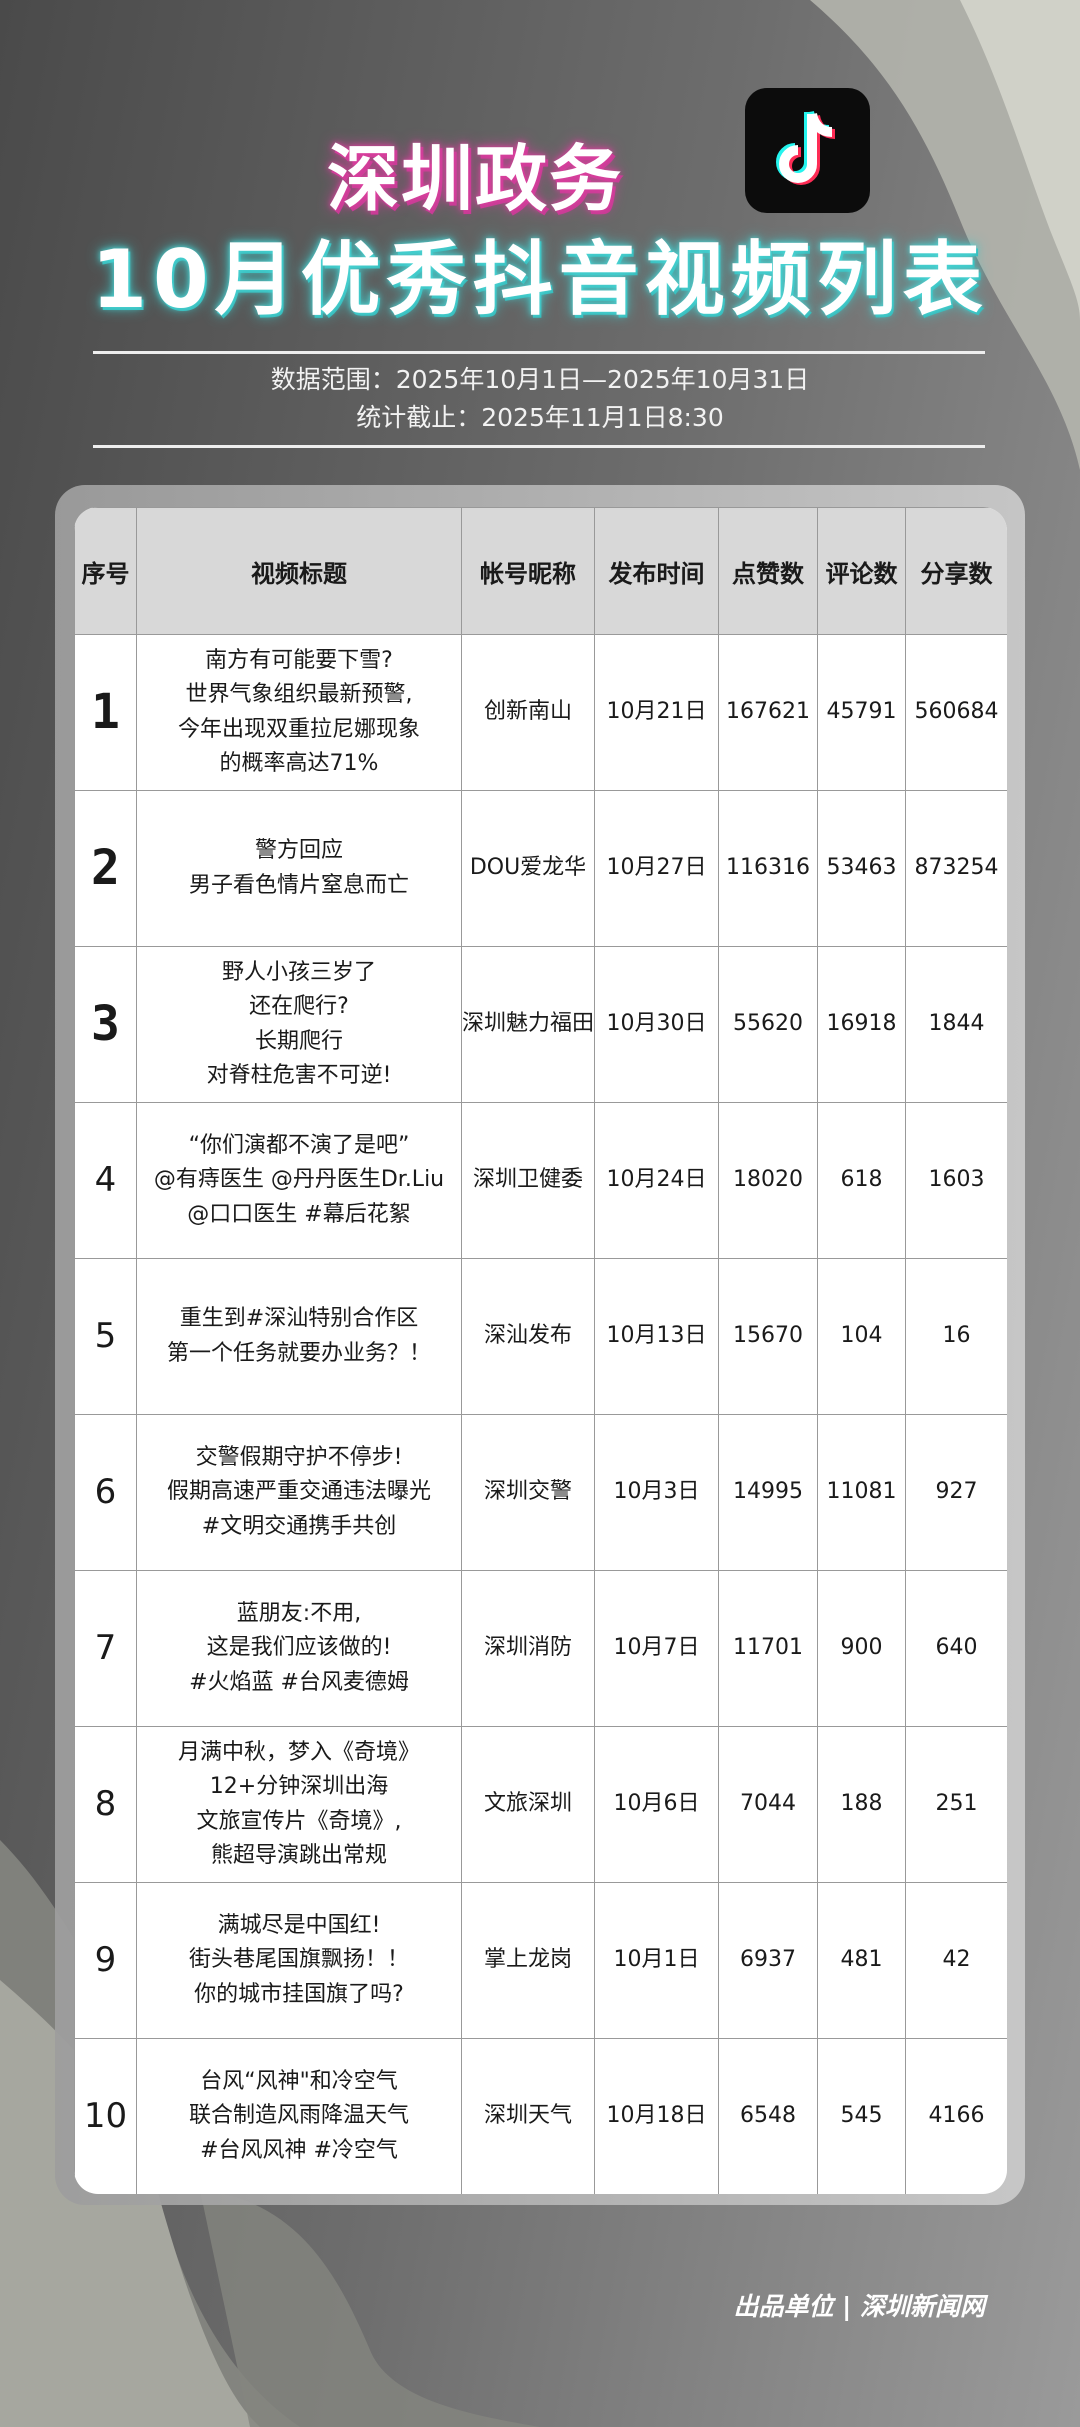 The height and width of the screenshot is (2427, 1080). Describe the element at coordinates (299, 695) in the screenshot. I see `title-line: 世界气象组织最新预警,` at that location.